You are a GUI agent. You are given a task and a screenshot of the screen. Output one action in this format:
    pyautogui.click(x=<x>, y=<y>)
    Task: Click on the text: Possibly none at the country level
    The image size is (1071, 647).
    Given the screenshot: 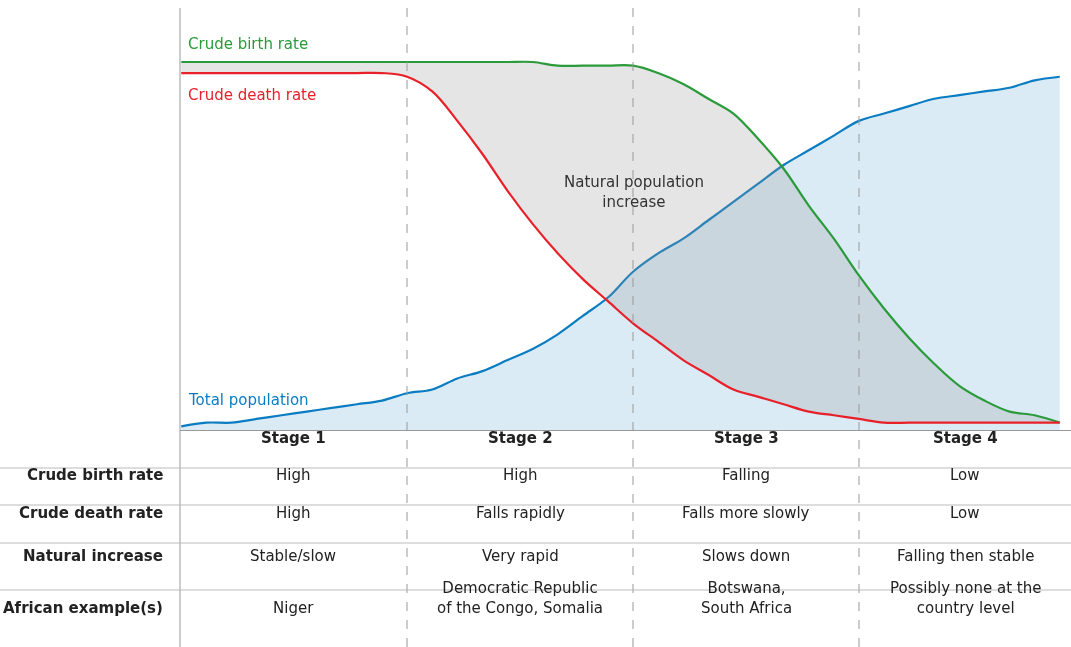 What is the action you would take?
    pyautogui.click(x=966, y=598)
    